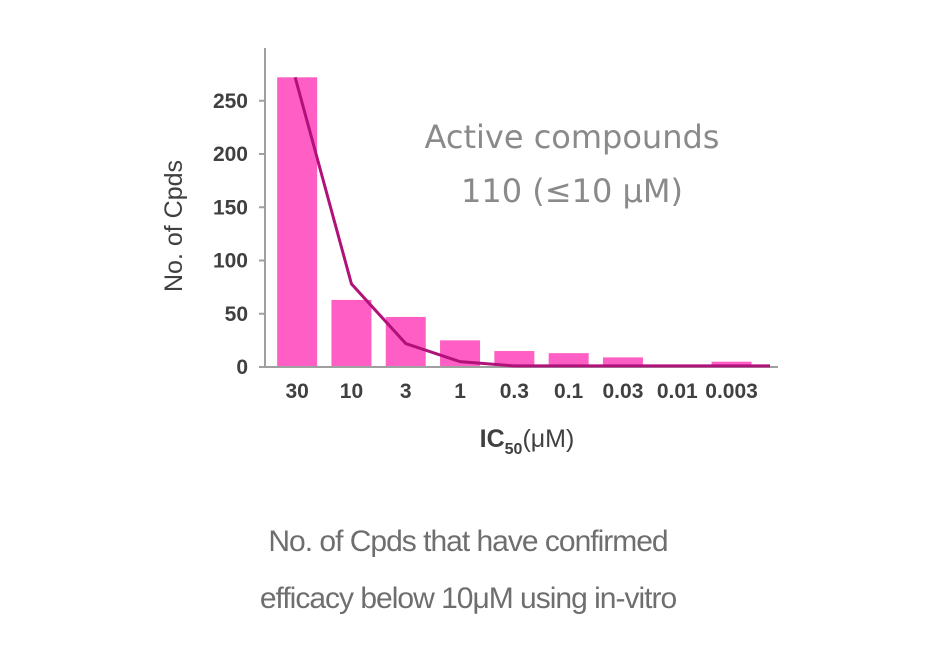 This screenshot has width=936, height=671. What do you see at coordinates (514, 449) in the screenshot?
I see `x-axis-title-subscript: 50` at bounding box center [514, 449].